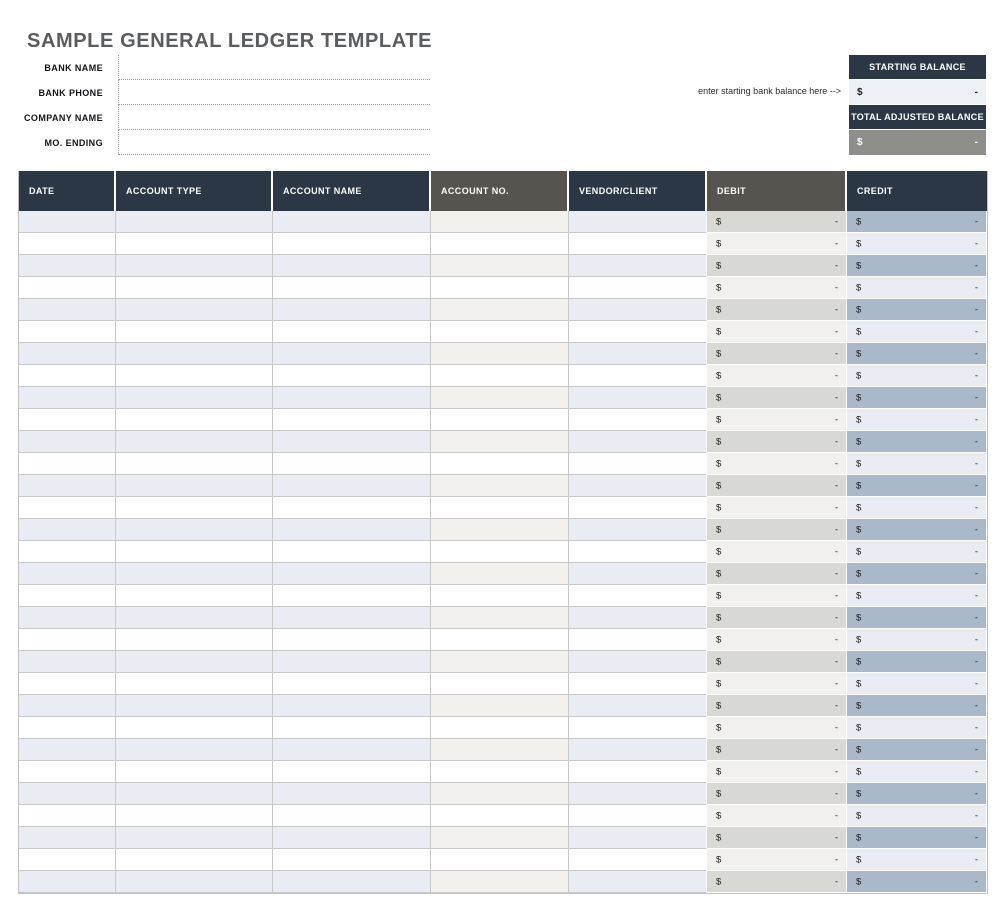  I want to click on bank-phone-input, so click(274, 92).